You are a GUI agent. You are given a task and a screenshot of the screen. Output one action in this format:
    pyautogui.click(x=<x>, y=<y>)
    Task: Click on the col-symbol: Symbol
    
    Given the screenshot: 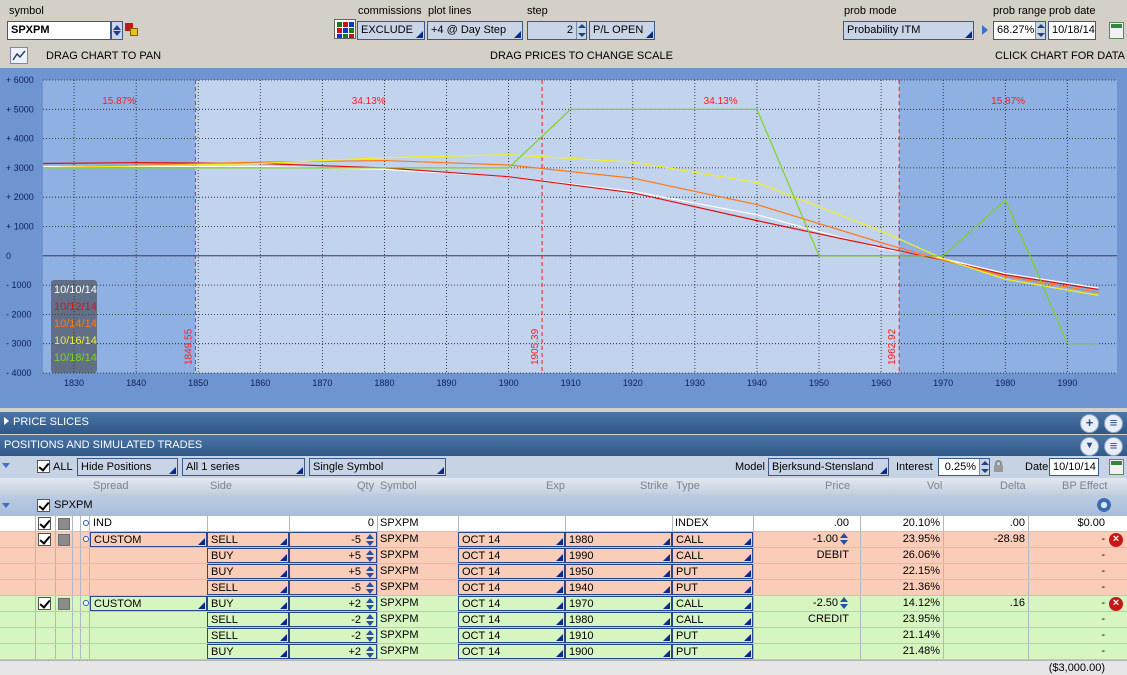 What is the action you would take?
    pyautogui.click(x=398, y=486)
    